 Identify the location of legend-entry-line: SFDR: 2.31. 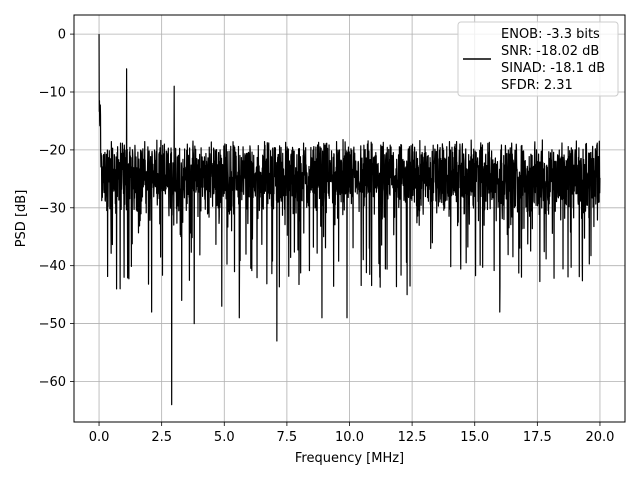
(537, 85).